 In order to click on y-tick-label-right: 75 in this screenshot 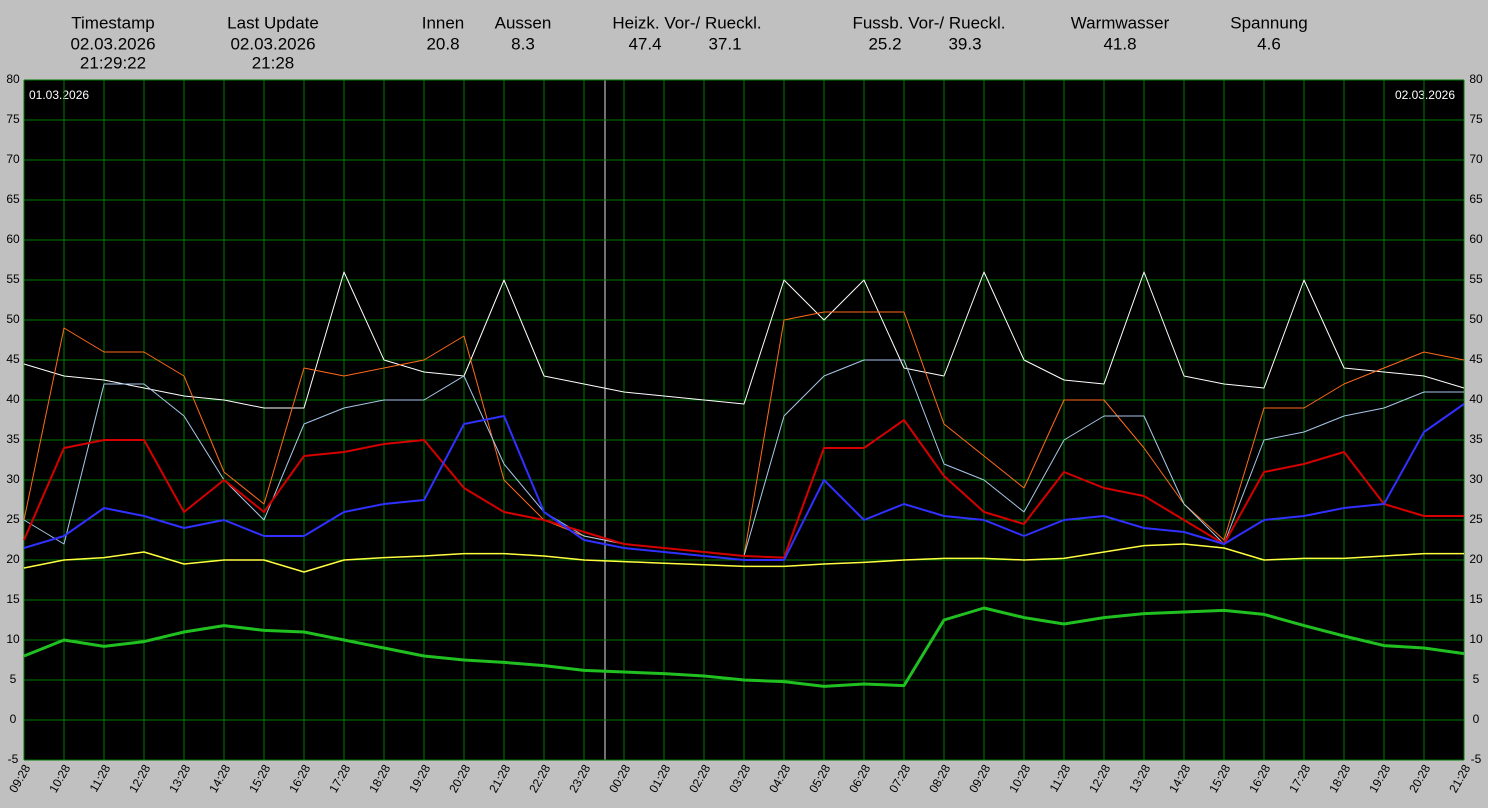, I will do `click(1476, 119)`.